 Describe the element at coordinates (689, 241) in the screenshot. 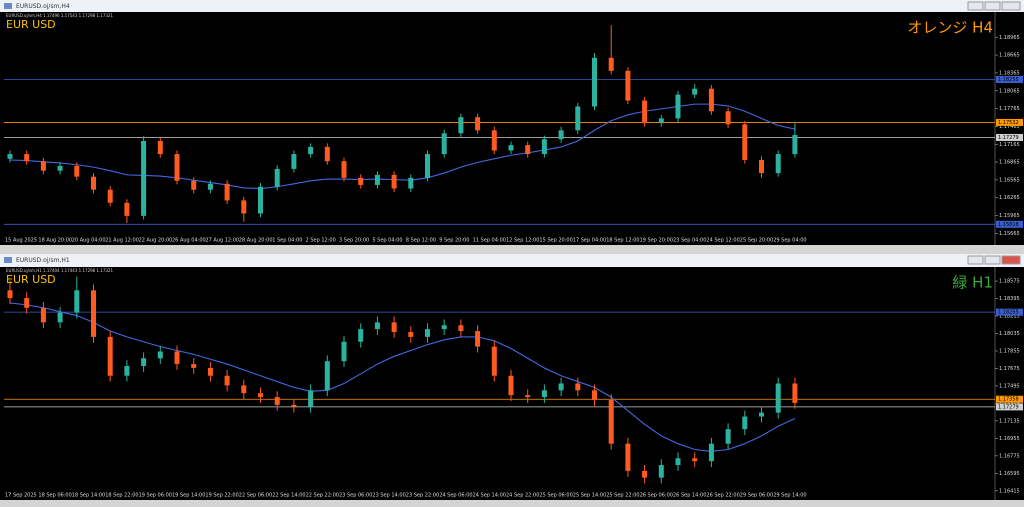

I see `x-tick-label: 23 Sep 04:00` at that location.